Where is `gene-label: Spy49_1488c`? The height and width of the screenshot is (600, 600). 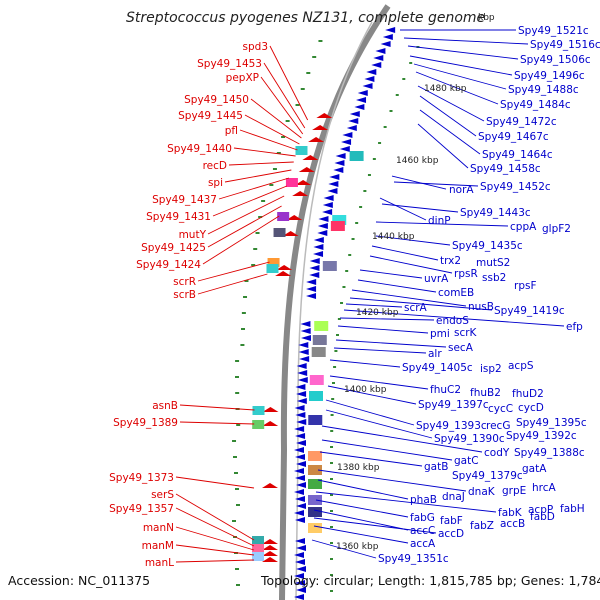
gene-label: Spy49_1488c is located at coordinates (543, 90).